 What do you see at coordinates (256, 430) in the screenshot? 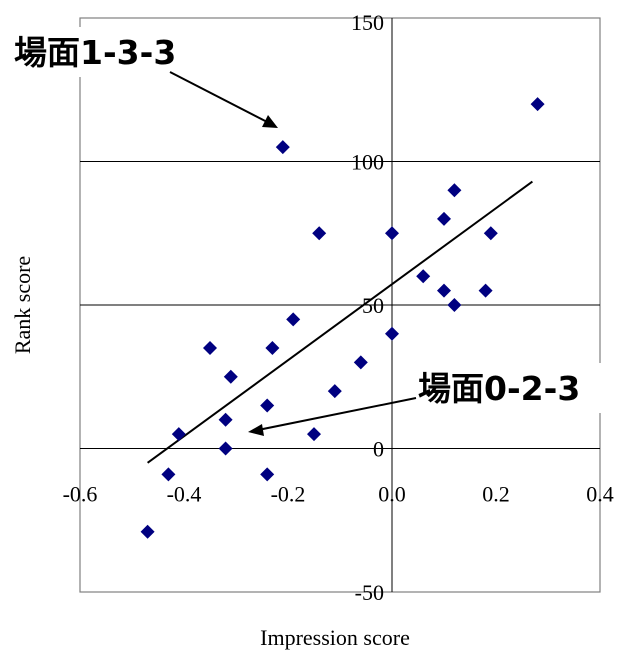
I see `callout-2-arrowhead` at bounding box center [256, 430].